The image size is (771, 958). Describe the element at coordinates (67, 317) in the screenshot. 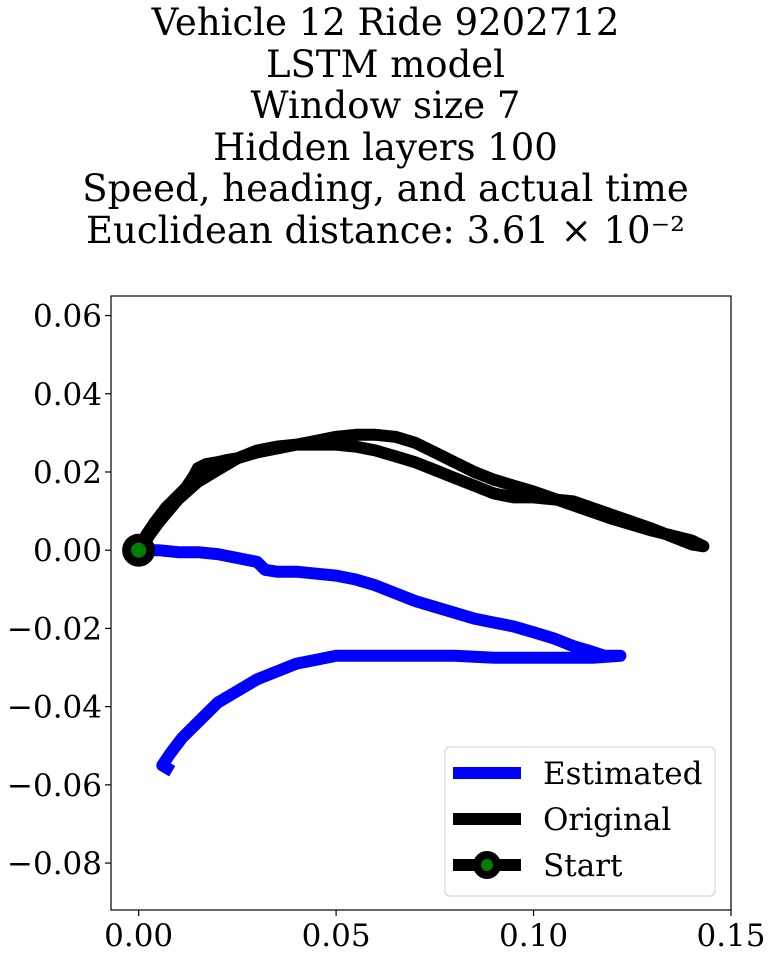

I see `y-tick-label: 0.06` at that location.